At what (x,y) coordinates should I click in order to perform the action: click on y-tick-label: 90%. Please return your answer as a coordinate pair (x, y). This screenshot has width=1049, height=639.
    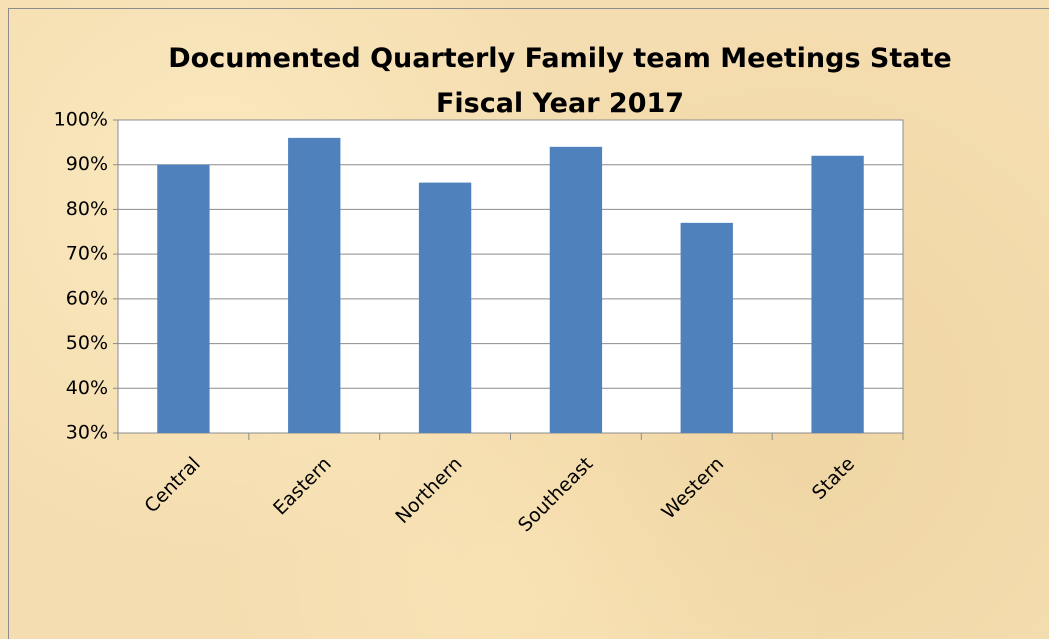
    Looking at the image, I should click on (87, 164).